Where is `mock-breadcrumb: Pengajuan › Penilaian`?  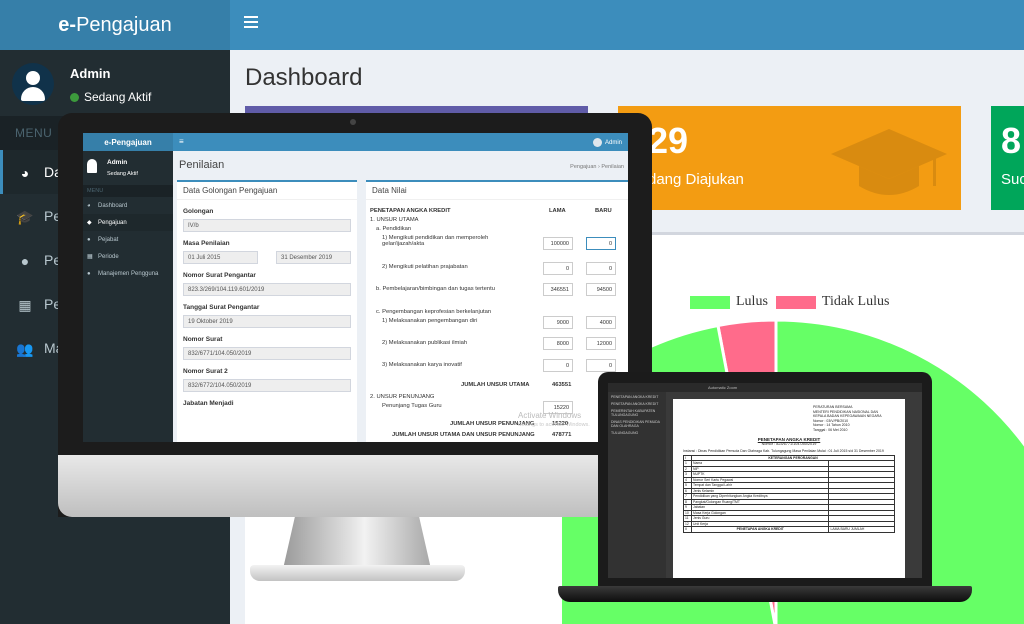 mock-breadcrumb: Pengajuan › Penilaian is located at coordinates (597, 167).